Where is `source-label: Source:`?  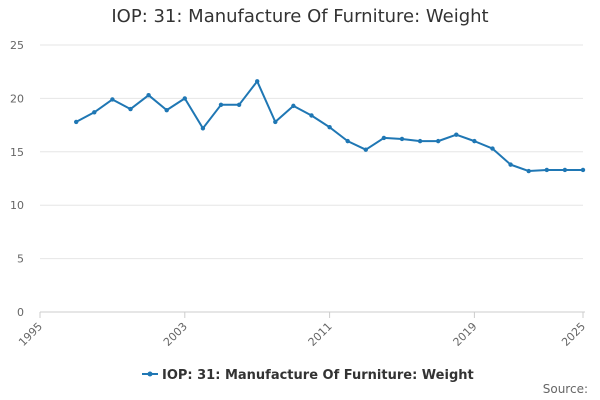 source-label: Source: is located at coordinates (565, 389).